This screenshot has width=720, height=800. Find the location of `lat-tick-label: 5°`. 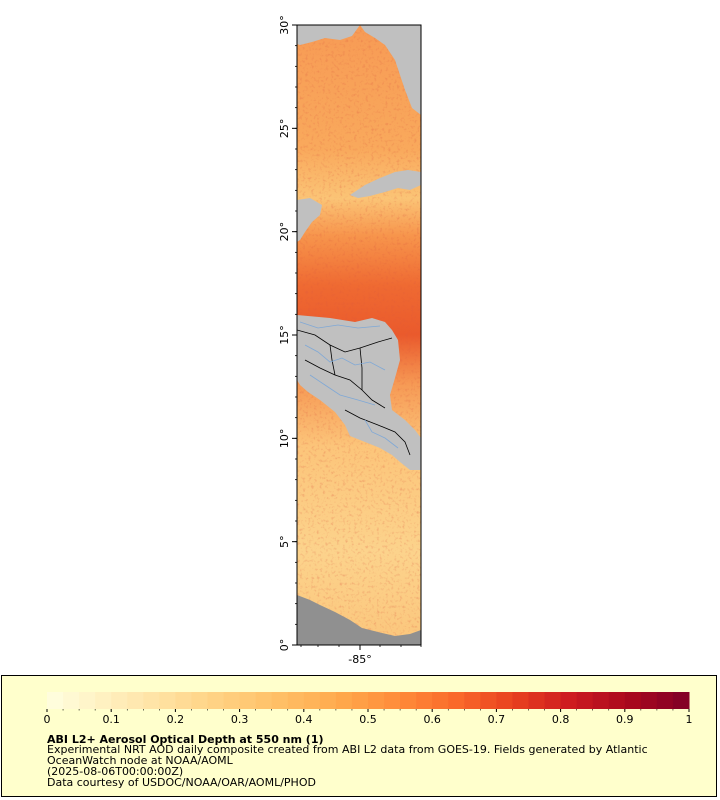

lat-tick-label: 5° is located at coordinates (284, 541).